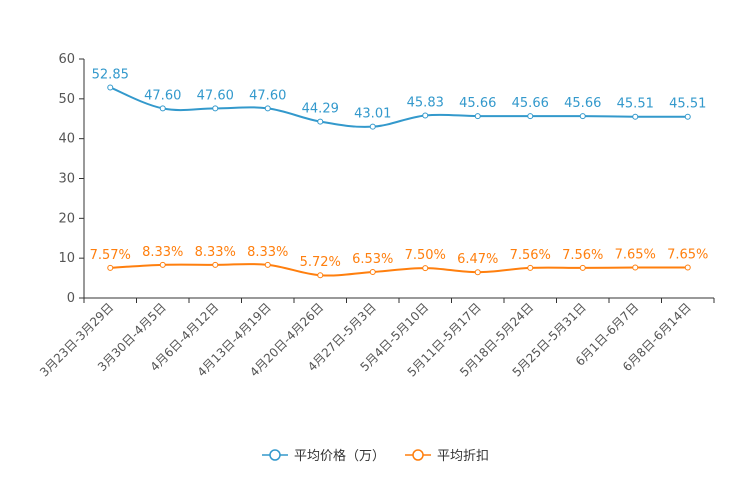 This screenshot has width=744, height=496. What do you see at coordinates (71, 298) in the screenshot?
I see `y-tick-label: 0` at bounding box center [71, 298].